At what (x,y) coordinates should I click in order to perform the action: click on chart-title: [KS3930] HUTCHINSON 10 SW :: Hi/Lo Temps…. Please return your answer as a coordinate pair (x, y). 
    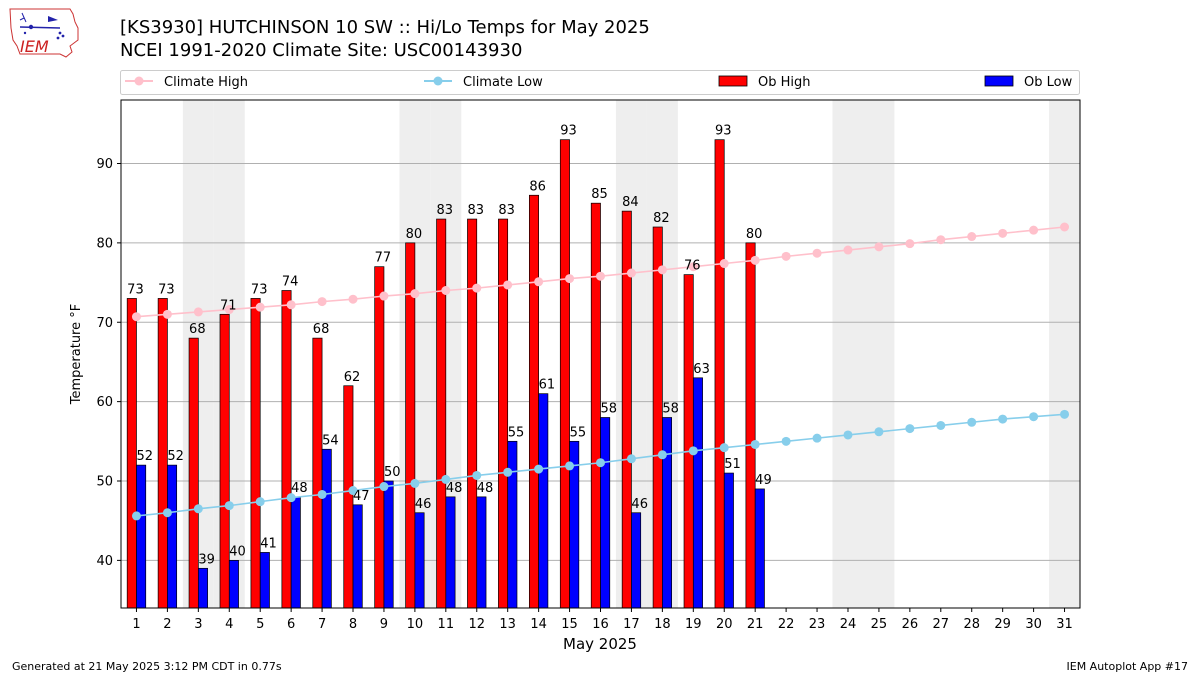
    Looking at the image, I should click on (385, 27).